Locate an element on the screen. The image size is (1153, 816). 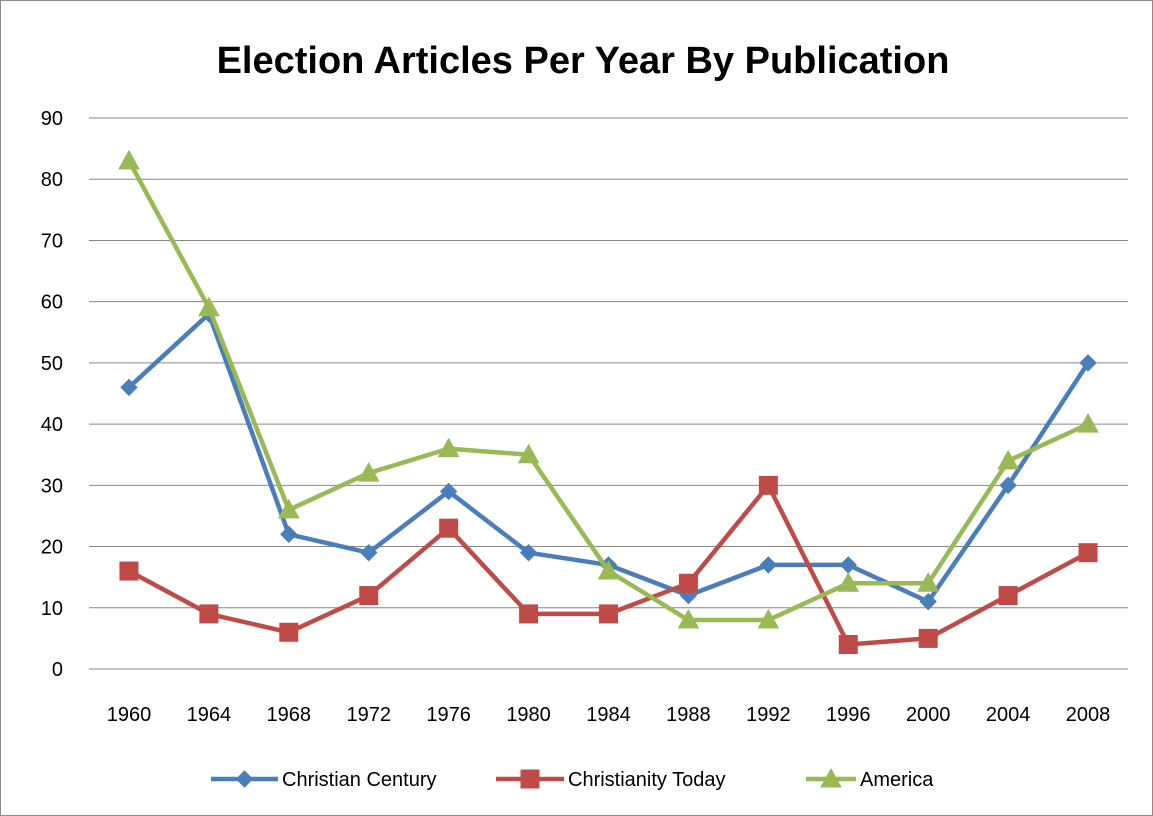
legend-label: Christian Century is located at coordinates (359, 780).